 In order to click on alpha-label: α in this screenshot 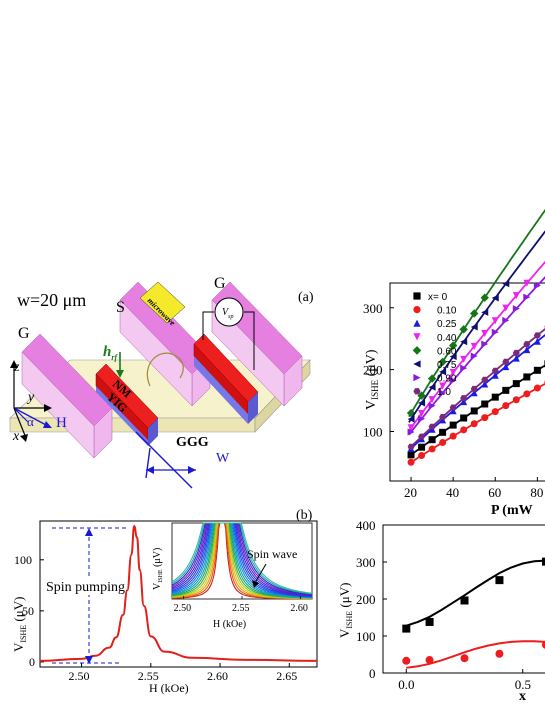, I will do `click(30, 421)`.